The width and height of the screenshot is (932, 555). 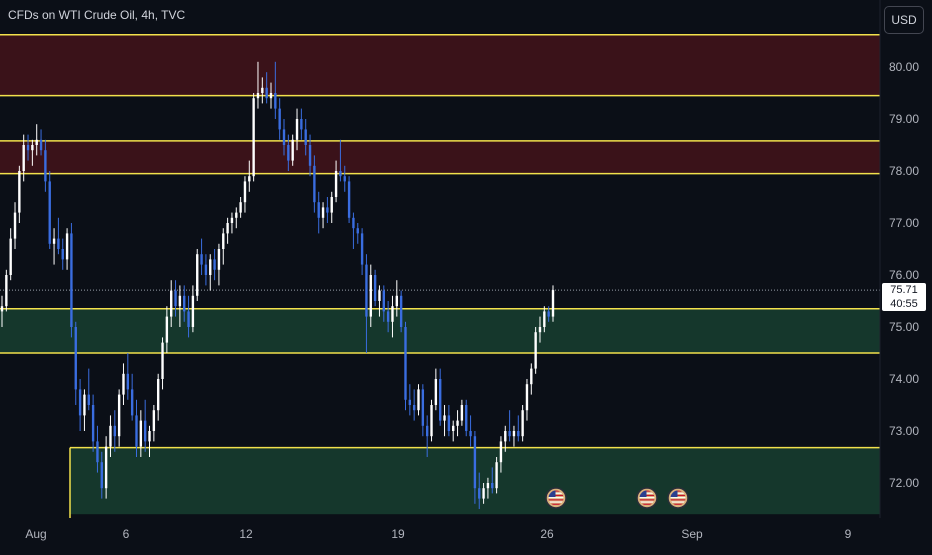 I want to click on price-tick-label: 79.00, so click(x=904, y=119).